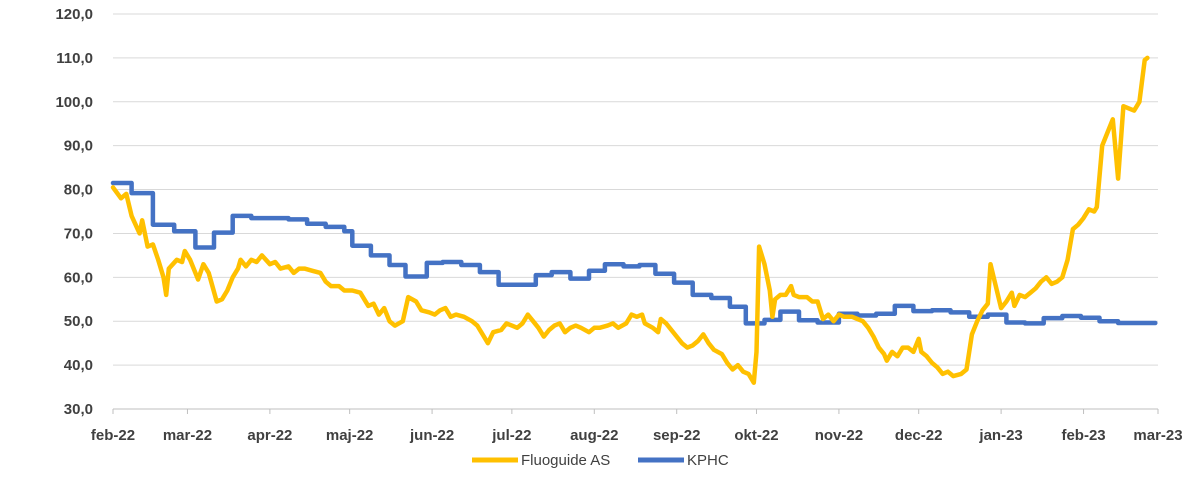 This screenshot has width=1195, height=490. What do you see at coordinates (78, 233) in the screenshot?
I see `y-tick-label: 70,0` at bounding box center [78, 233].